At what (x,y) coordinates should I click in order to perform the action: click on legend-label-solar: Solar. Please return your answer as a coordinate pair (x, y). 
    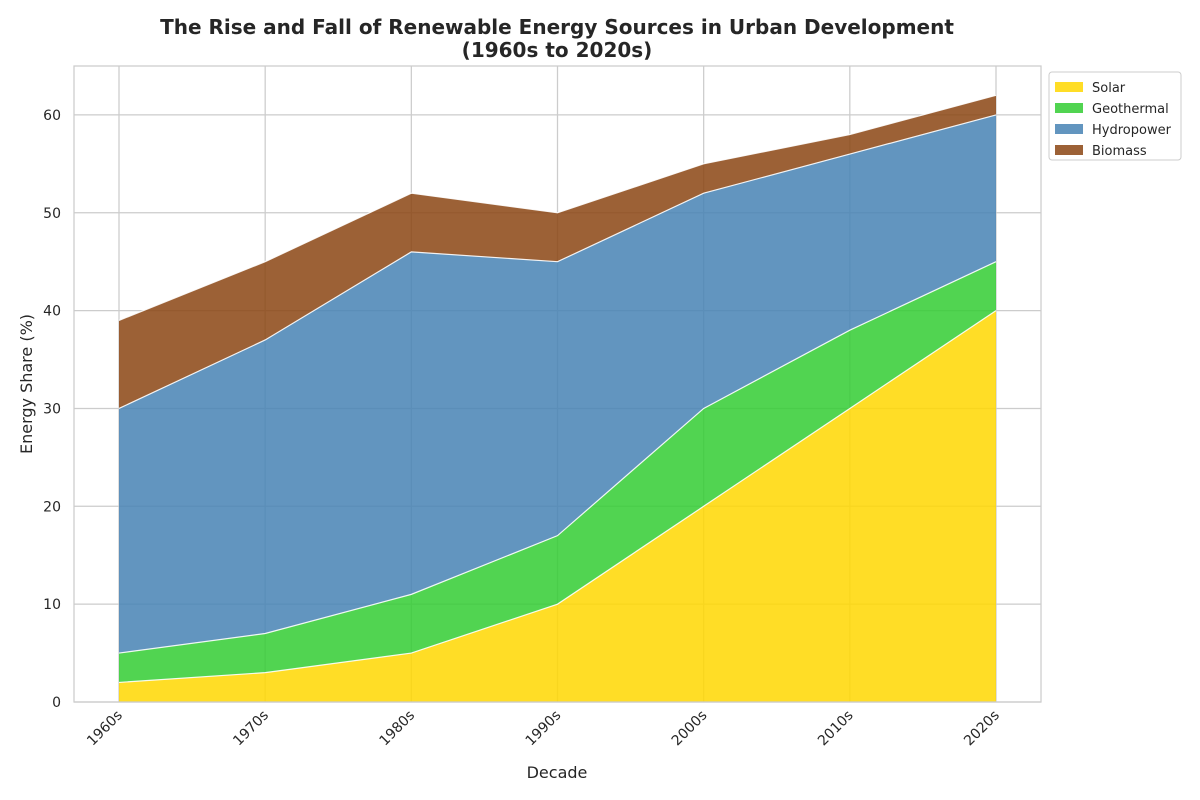
    Looking at the image, I should click on (1109, 88).